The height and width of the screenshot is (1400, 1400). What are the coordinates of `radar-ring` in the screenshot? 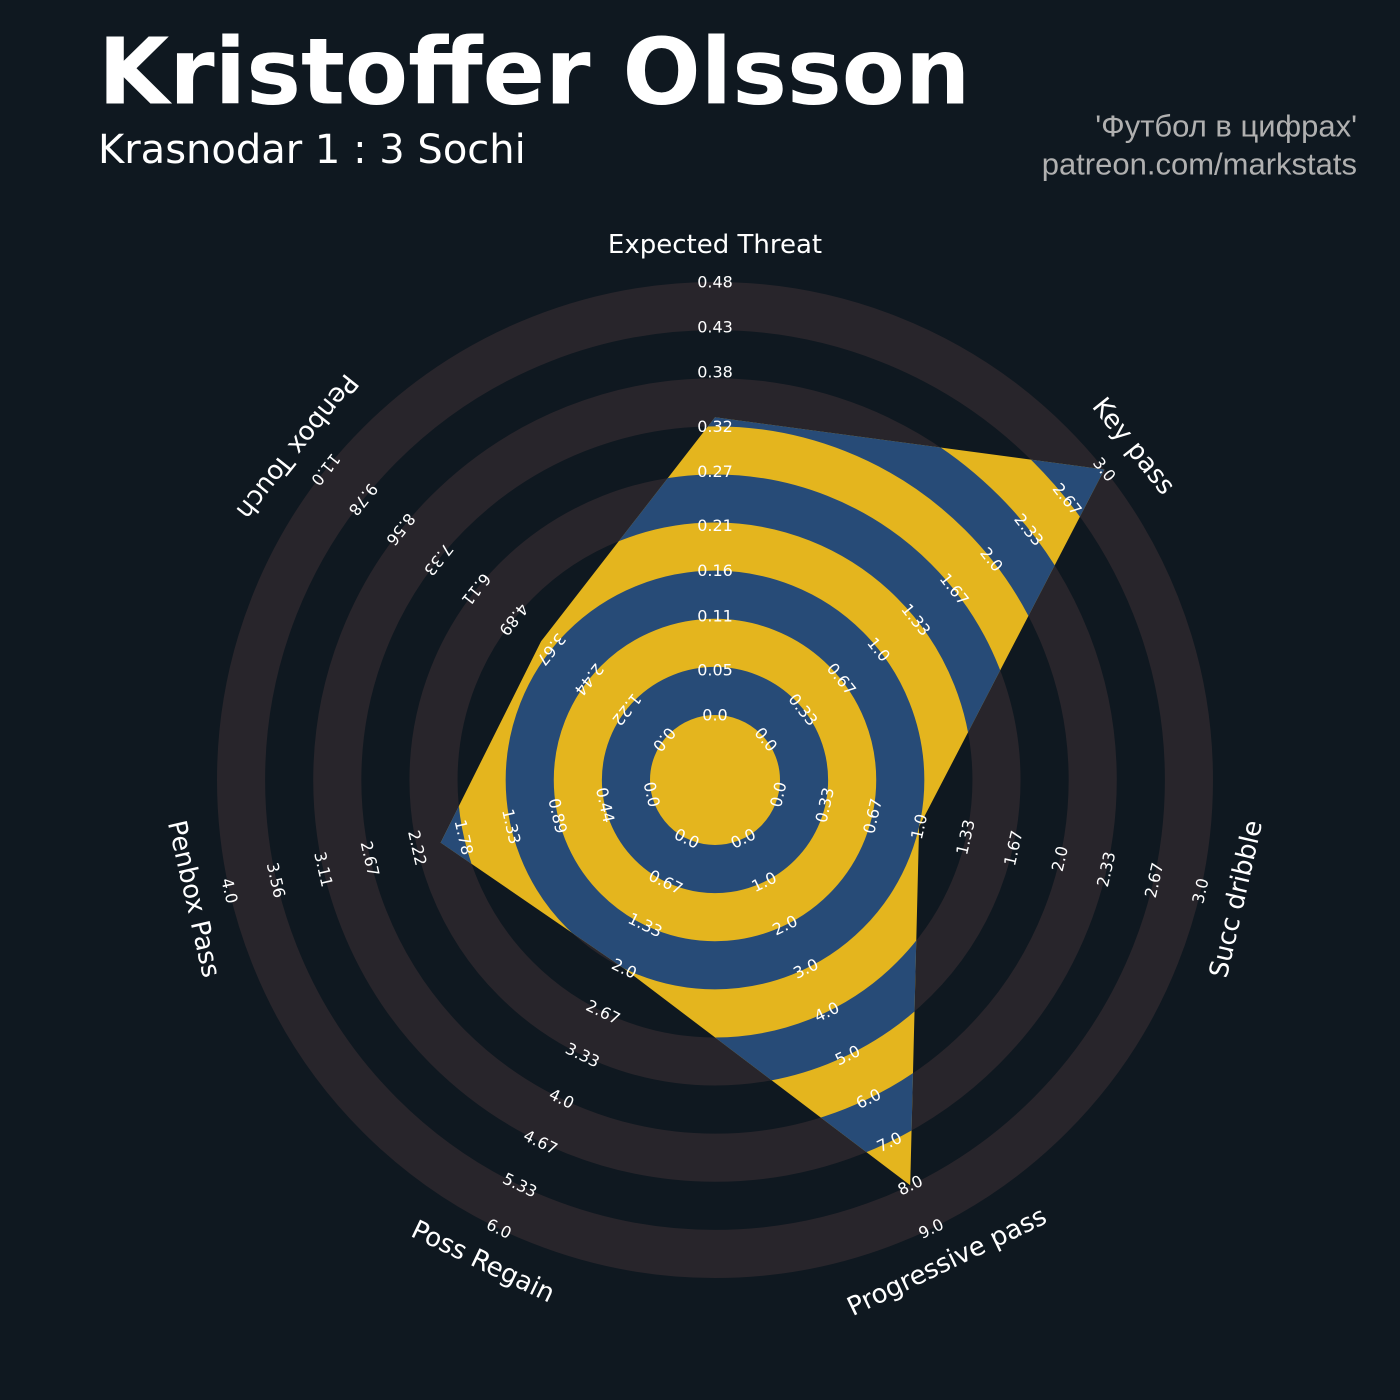 It's located at (715, 780).